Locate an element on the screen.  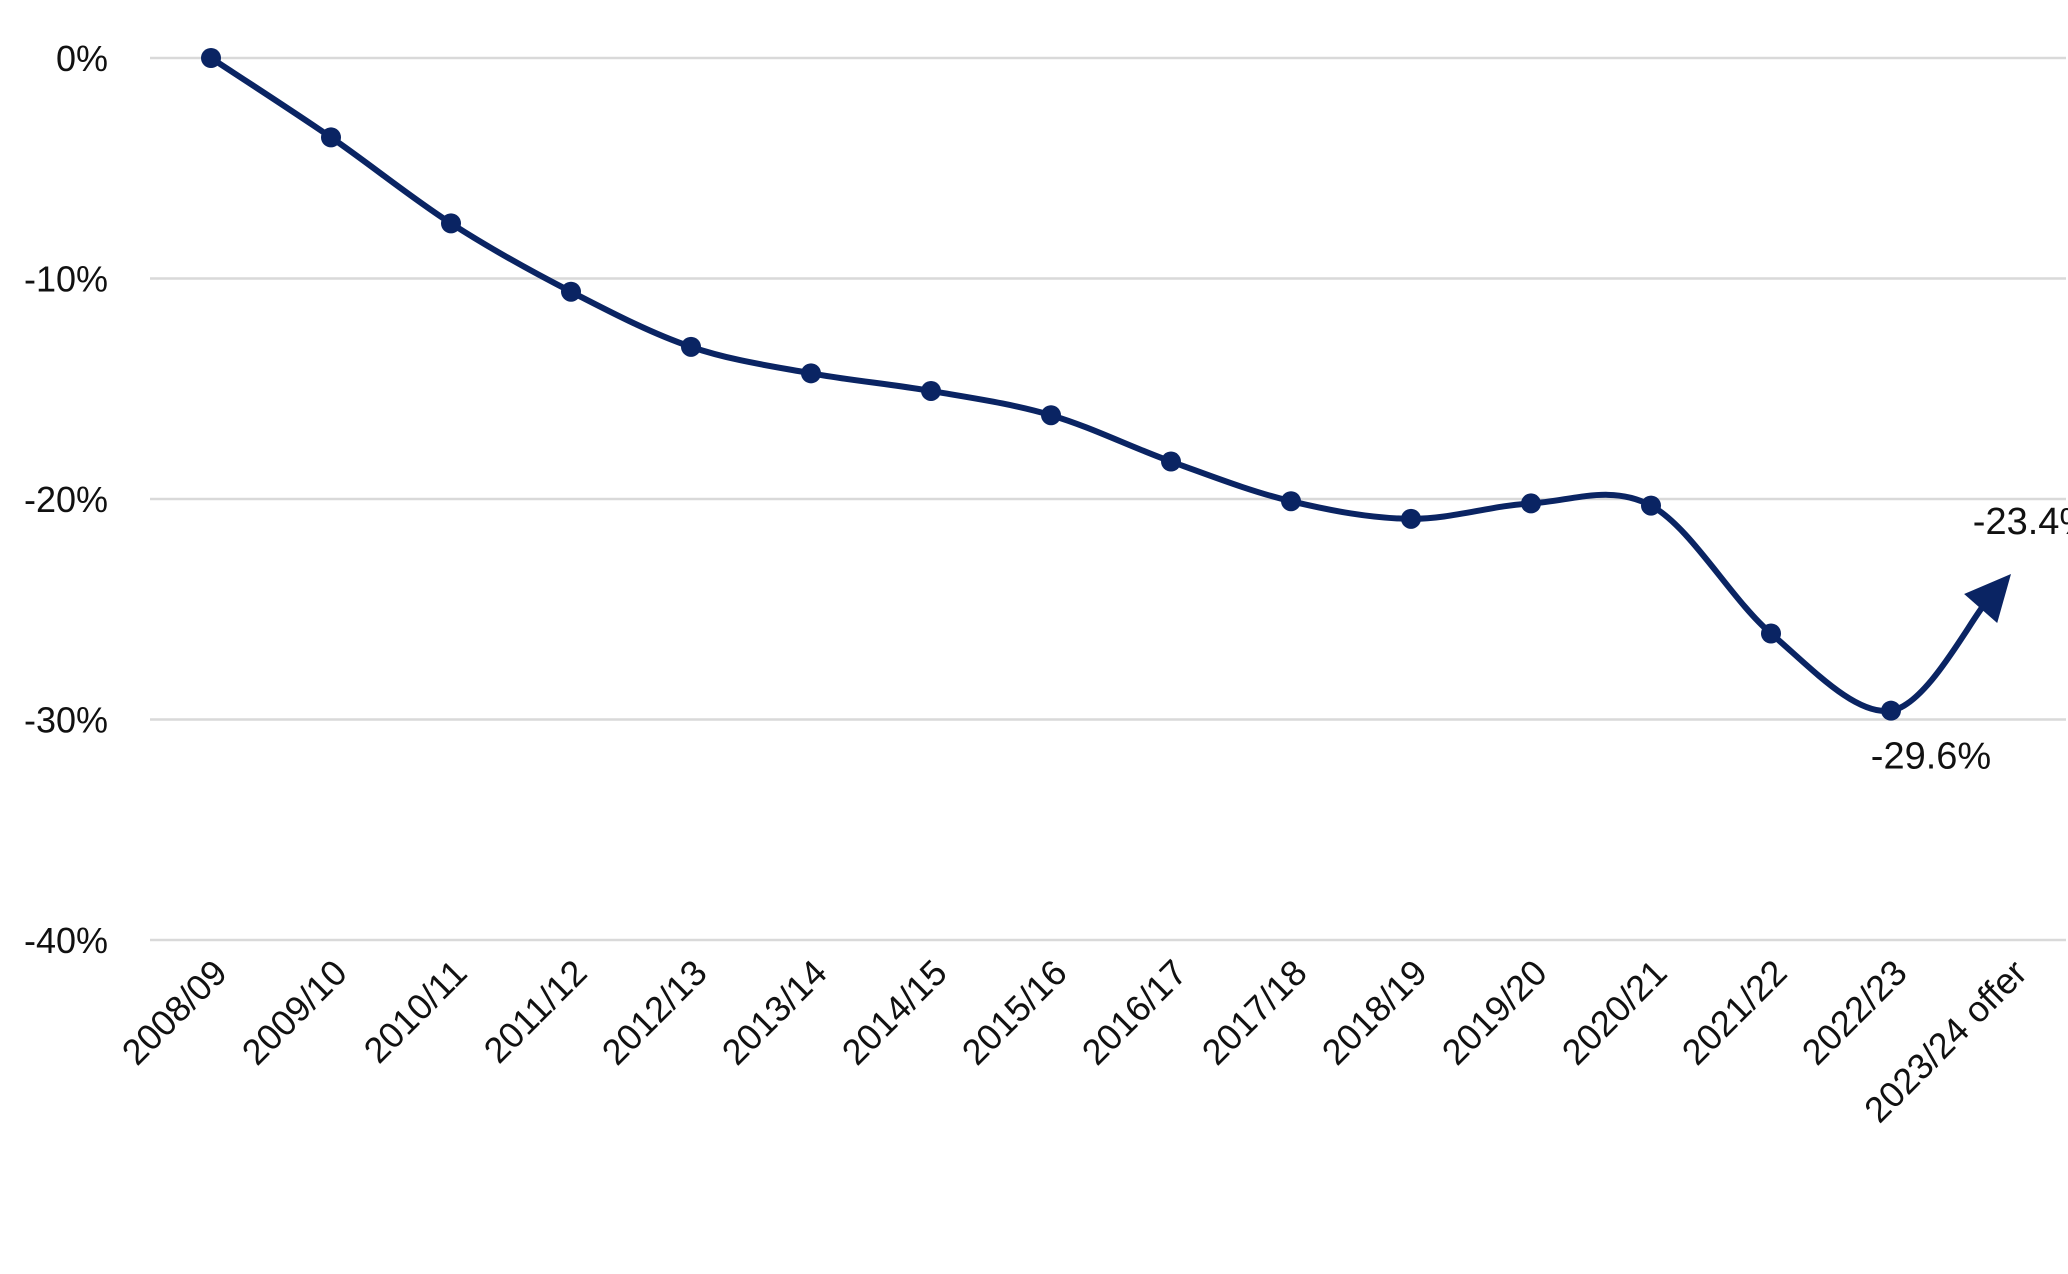
y-tick-label: -20% is located at coordinates (66, 499).